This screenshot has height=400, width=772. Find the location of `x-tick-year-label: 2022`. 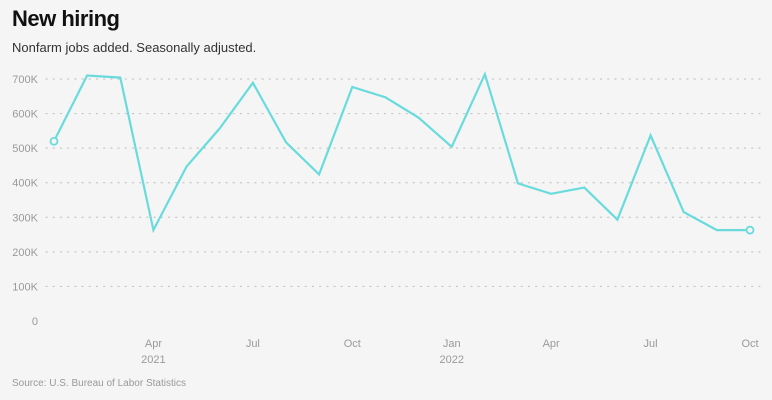

x-tick-year-label: 2022 is located at coordinates (451, 360).